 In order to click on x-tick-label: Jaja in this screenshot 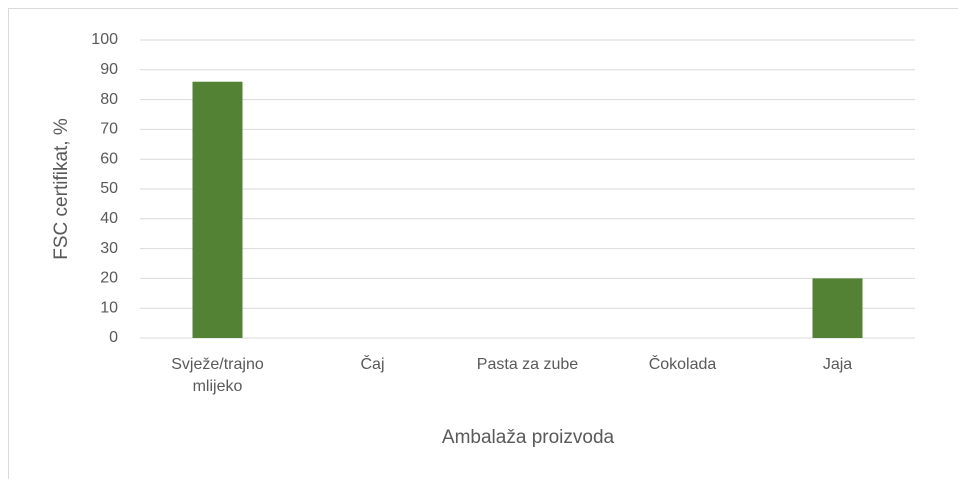, I will do `click(837, 364)`.